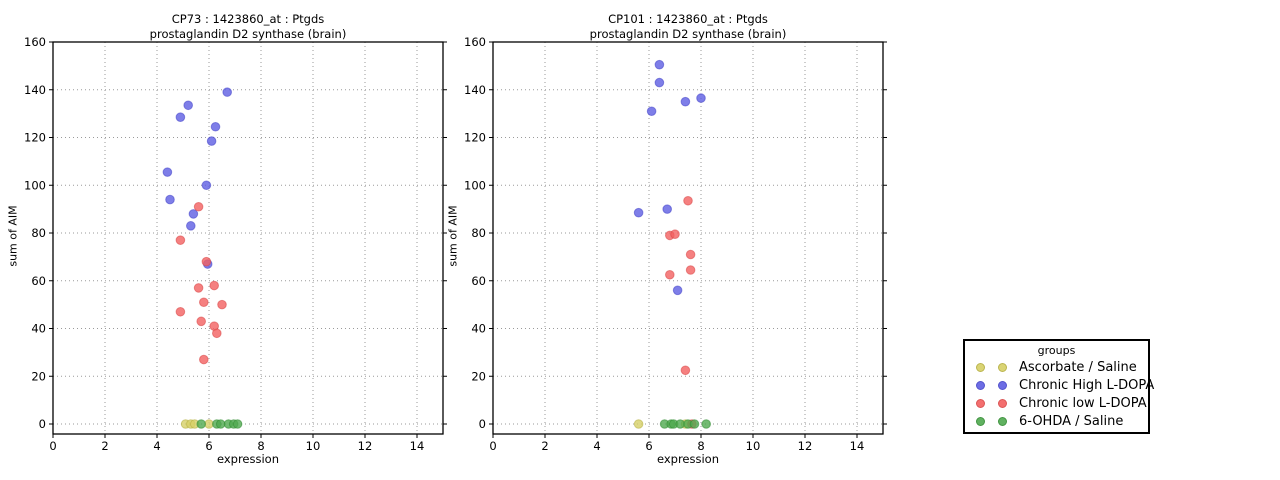 Image resolution: width=1280 pixels, height=480 pixels. Describe the element at coordinates (1078, 367) in the screenshot. I see `legend-label: Ascorbate / Saline` at that location.